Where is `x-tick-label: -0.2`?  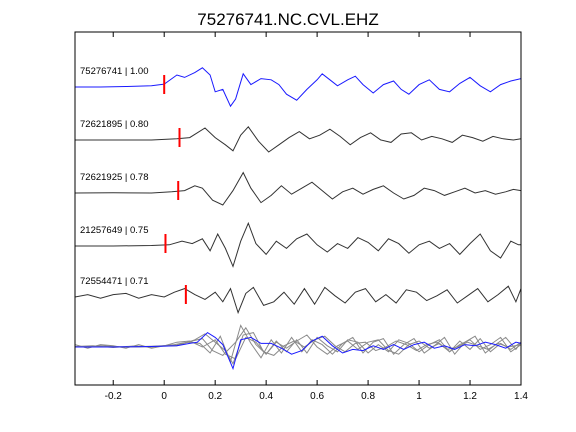
x-tick-label: -0.2 is located at coordinates (114, 396).